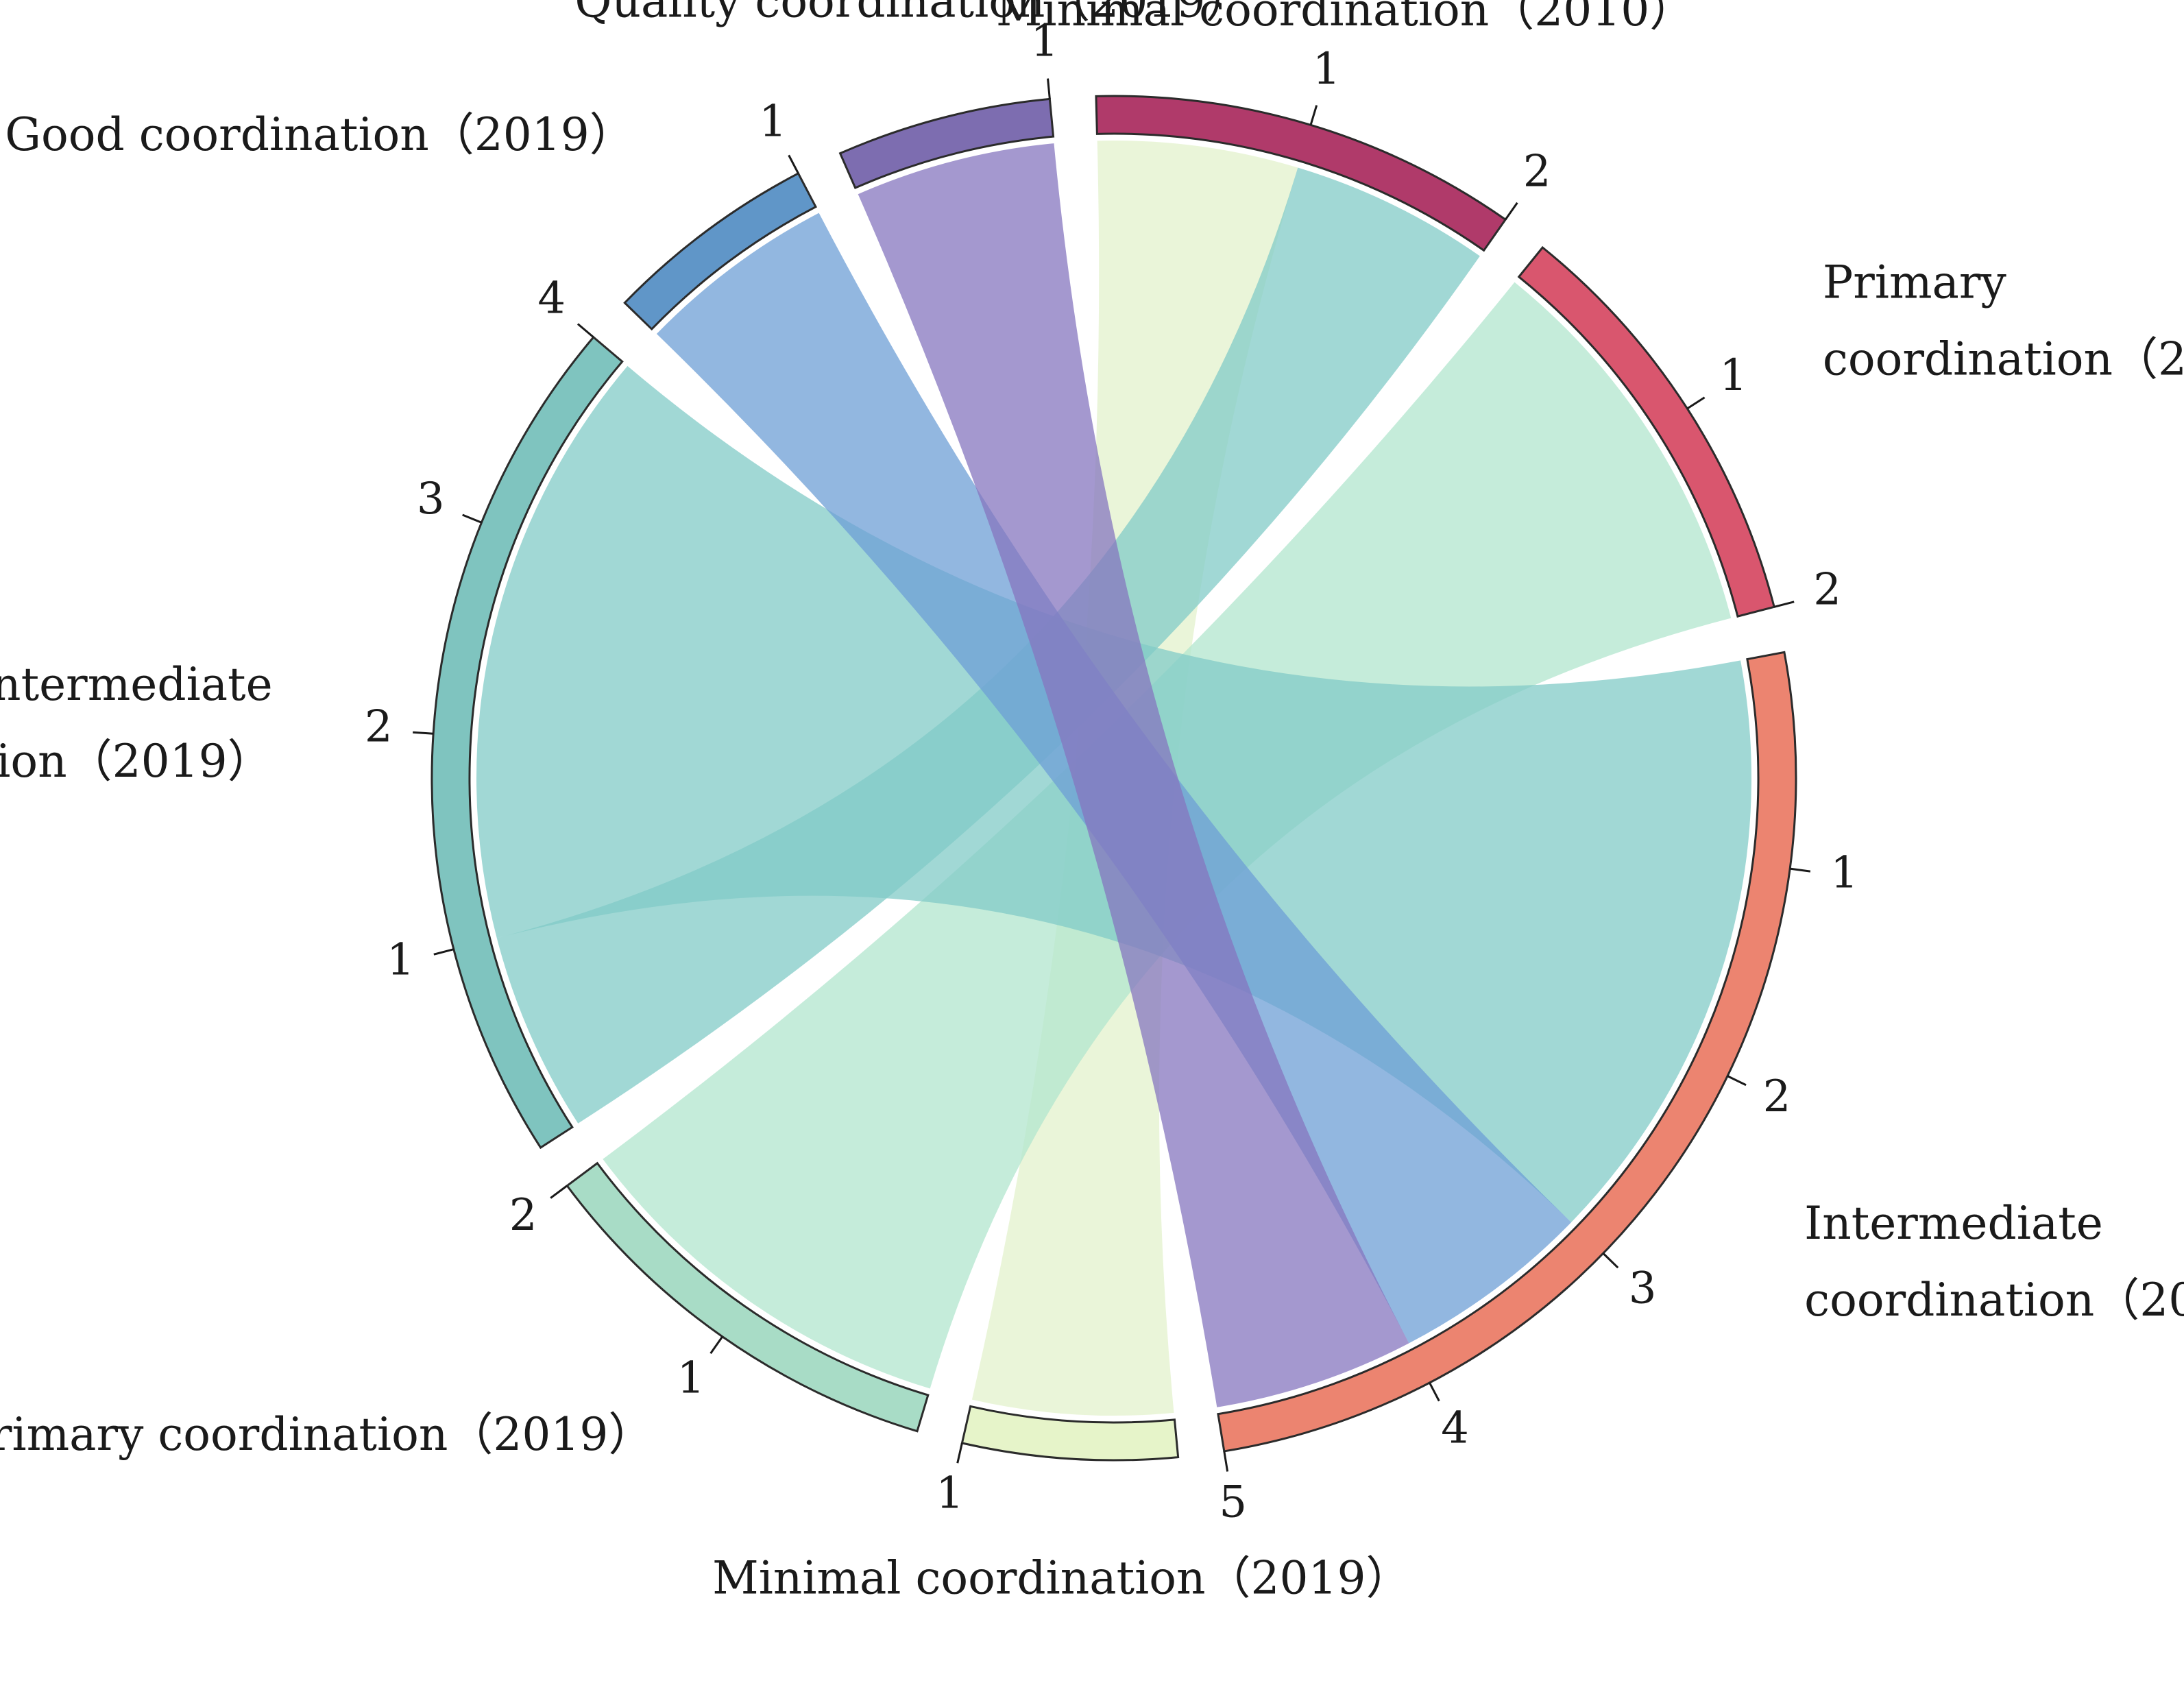  I want to click on tick-label-min2010-2: 2, so click(1537, 172).